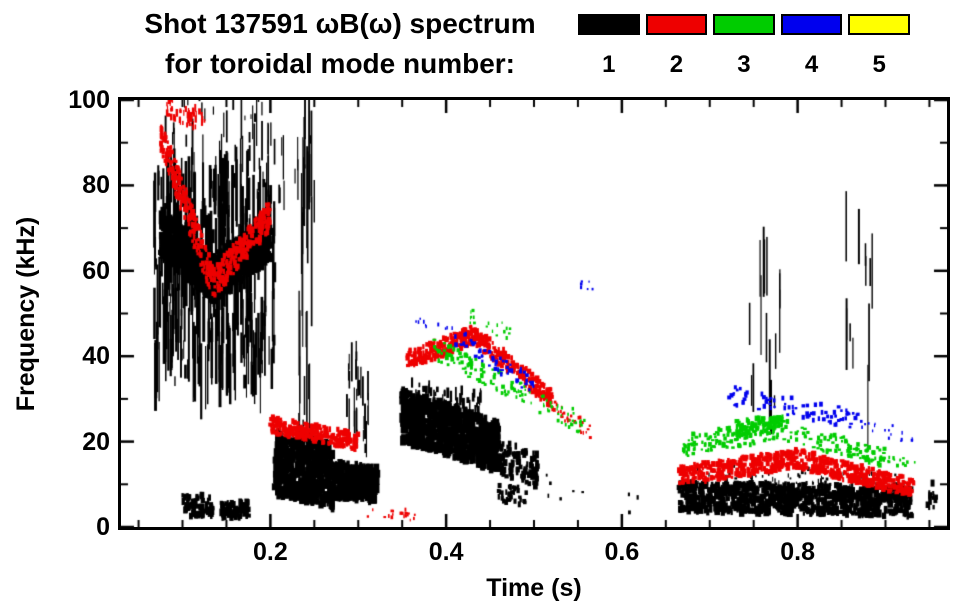  Describe the element at coordinates (609, 64) in the screenshot. I see `legend-label-n1: 1` at that location.